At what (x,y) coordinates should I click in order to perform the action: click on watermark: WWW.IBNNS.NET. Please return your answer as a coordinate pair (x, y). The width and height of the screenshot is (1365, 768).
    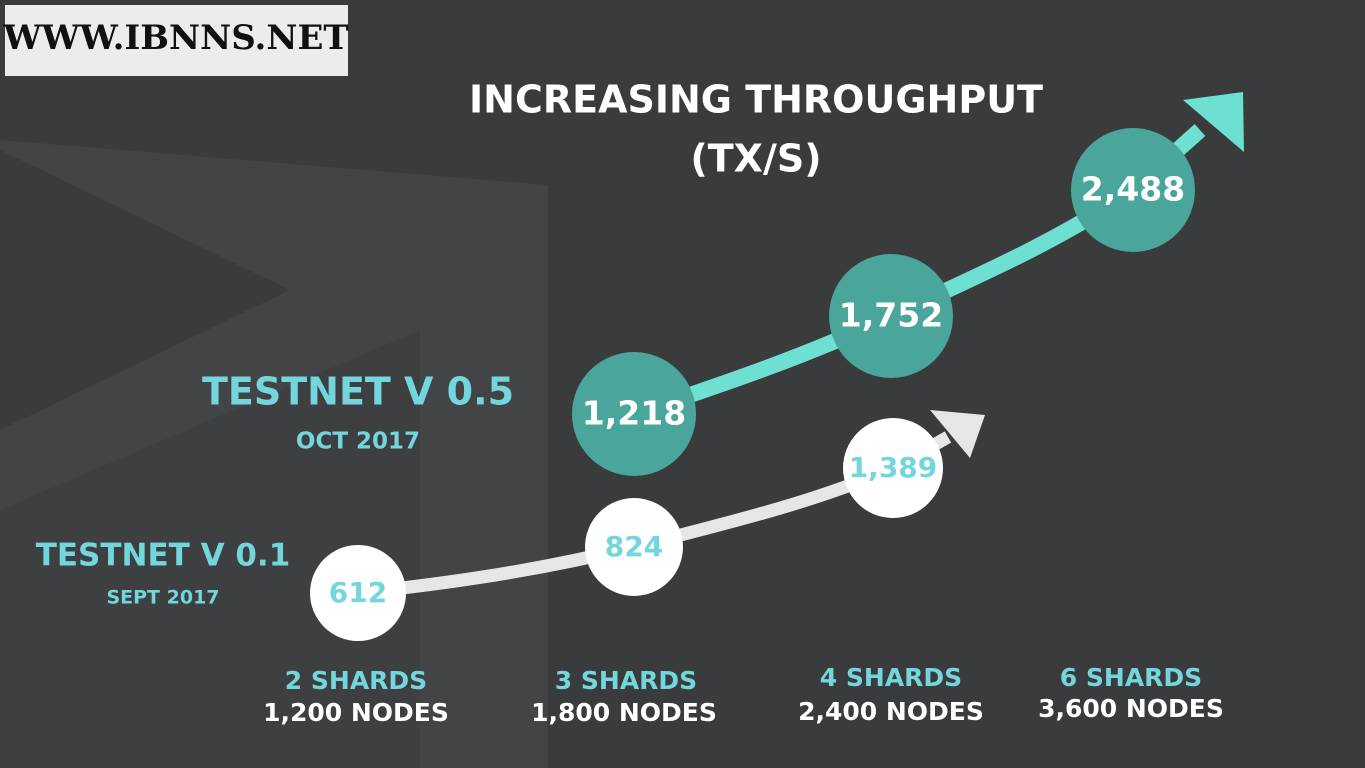
    Looking at the image, I should click on (175, 38).